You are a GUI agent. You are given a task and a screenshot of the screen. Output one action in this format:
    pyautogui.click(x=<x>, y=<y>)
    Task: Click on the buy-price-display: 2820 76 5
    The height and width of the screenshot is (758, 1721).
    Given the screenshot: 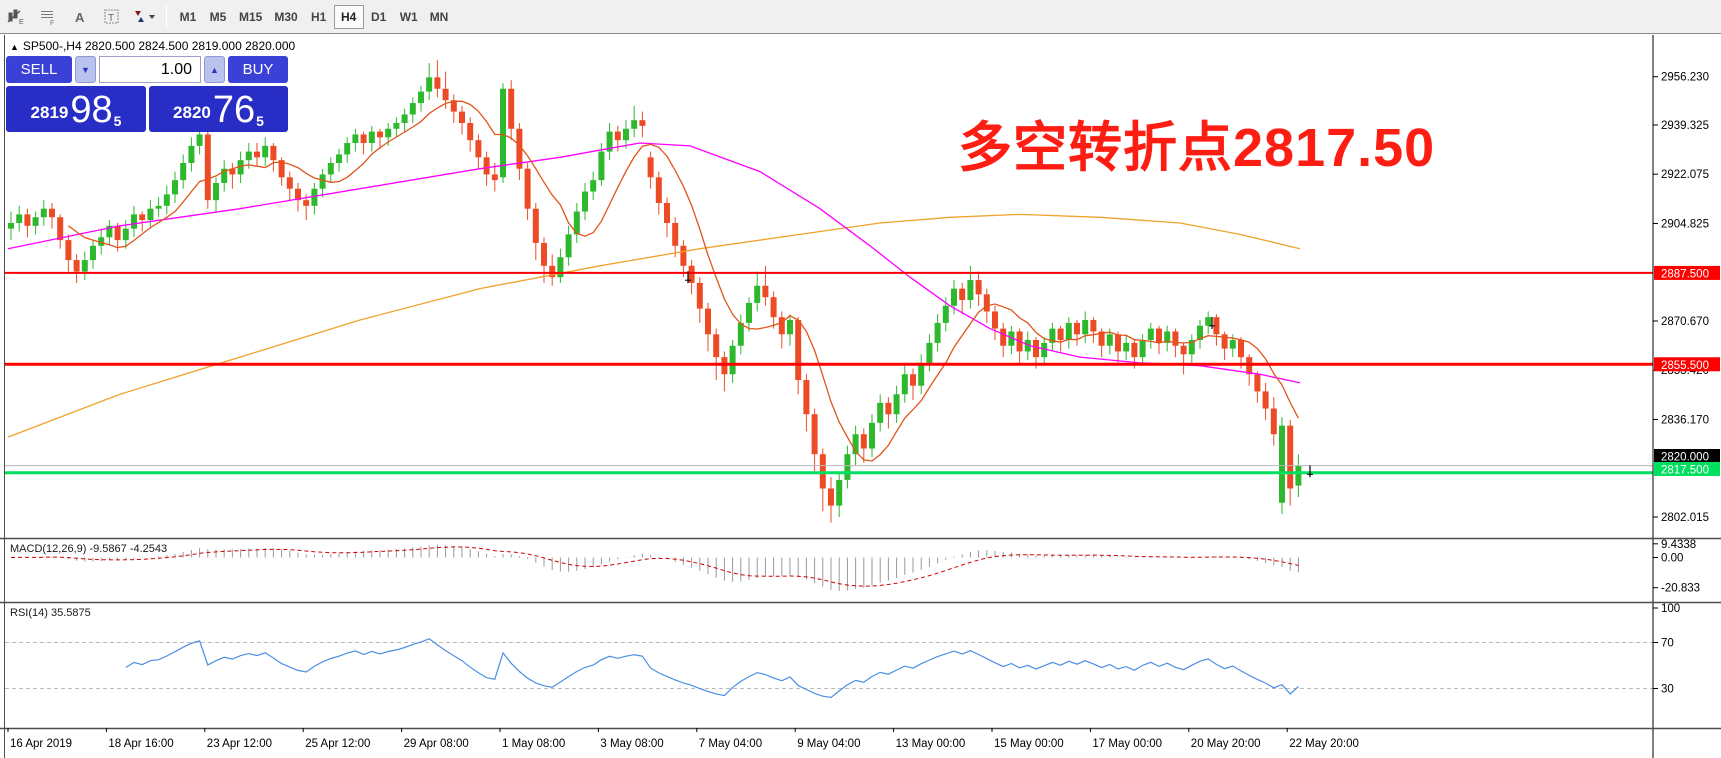 What is the action you would take?
    pyautogui.click(x=218, y=109)
    